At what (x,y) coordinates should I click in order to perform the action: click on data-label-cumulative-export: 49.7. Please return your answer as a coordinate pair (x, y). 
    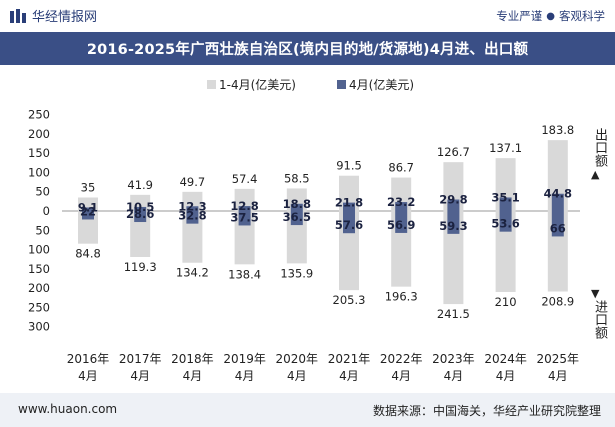
    Looking at the image, I should click on (193, 182).